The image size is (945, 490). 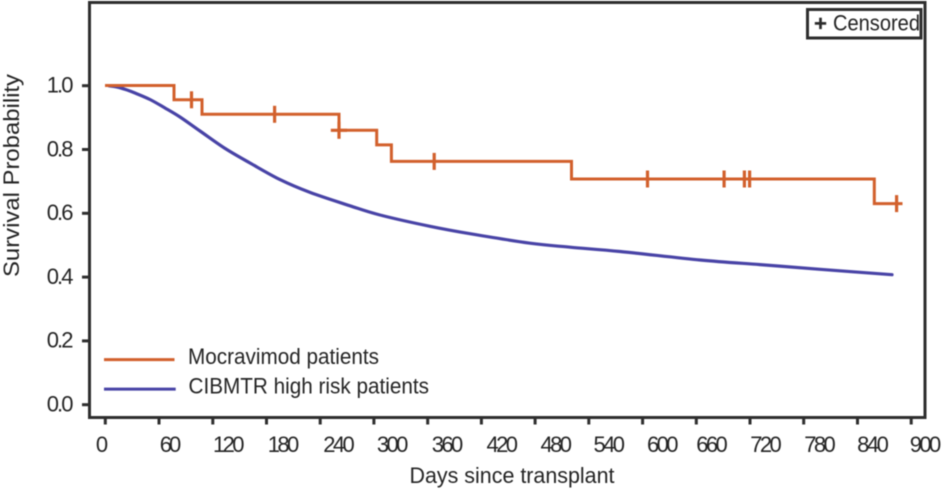 I want to click on svg-text: CIBMTR high risk patients, so click(x=309, y=386).